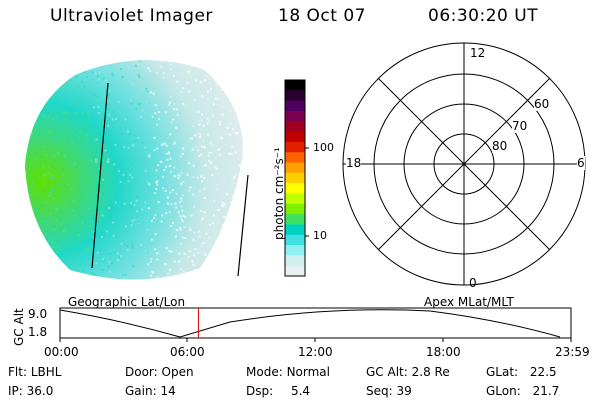  I want to click on colorbar-tick-100: 100, so click(323, 147).